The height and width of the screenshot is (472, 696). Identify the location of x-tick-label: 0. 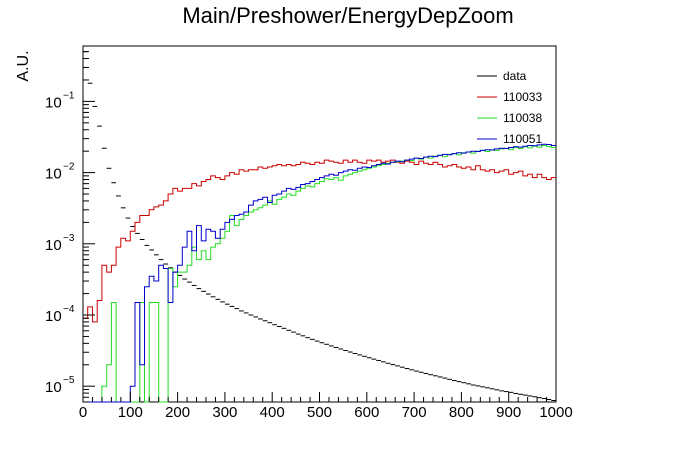
(83, 412).